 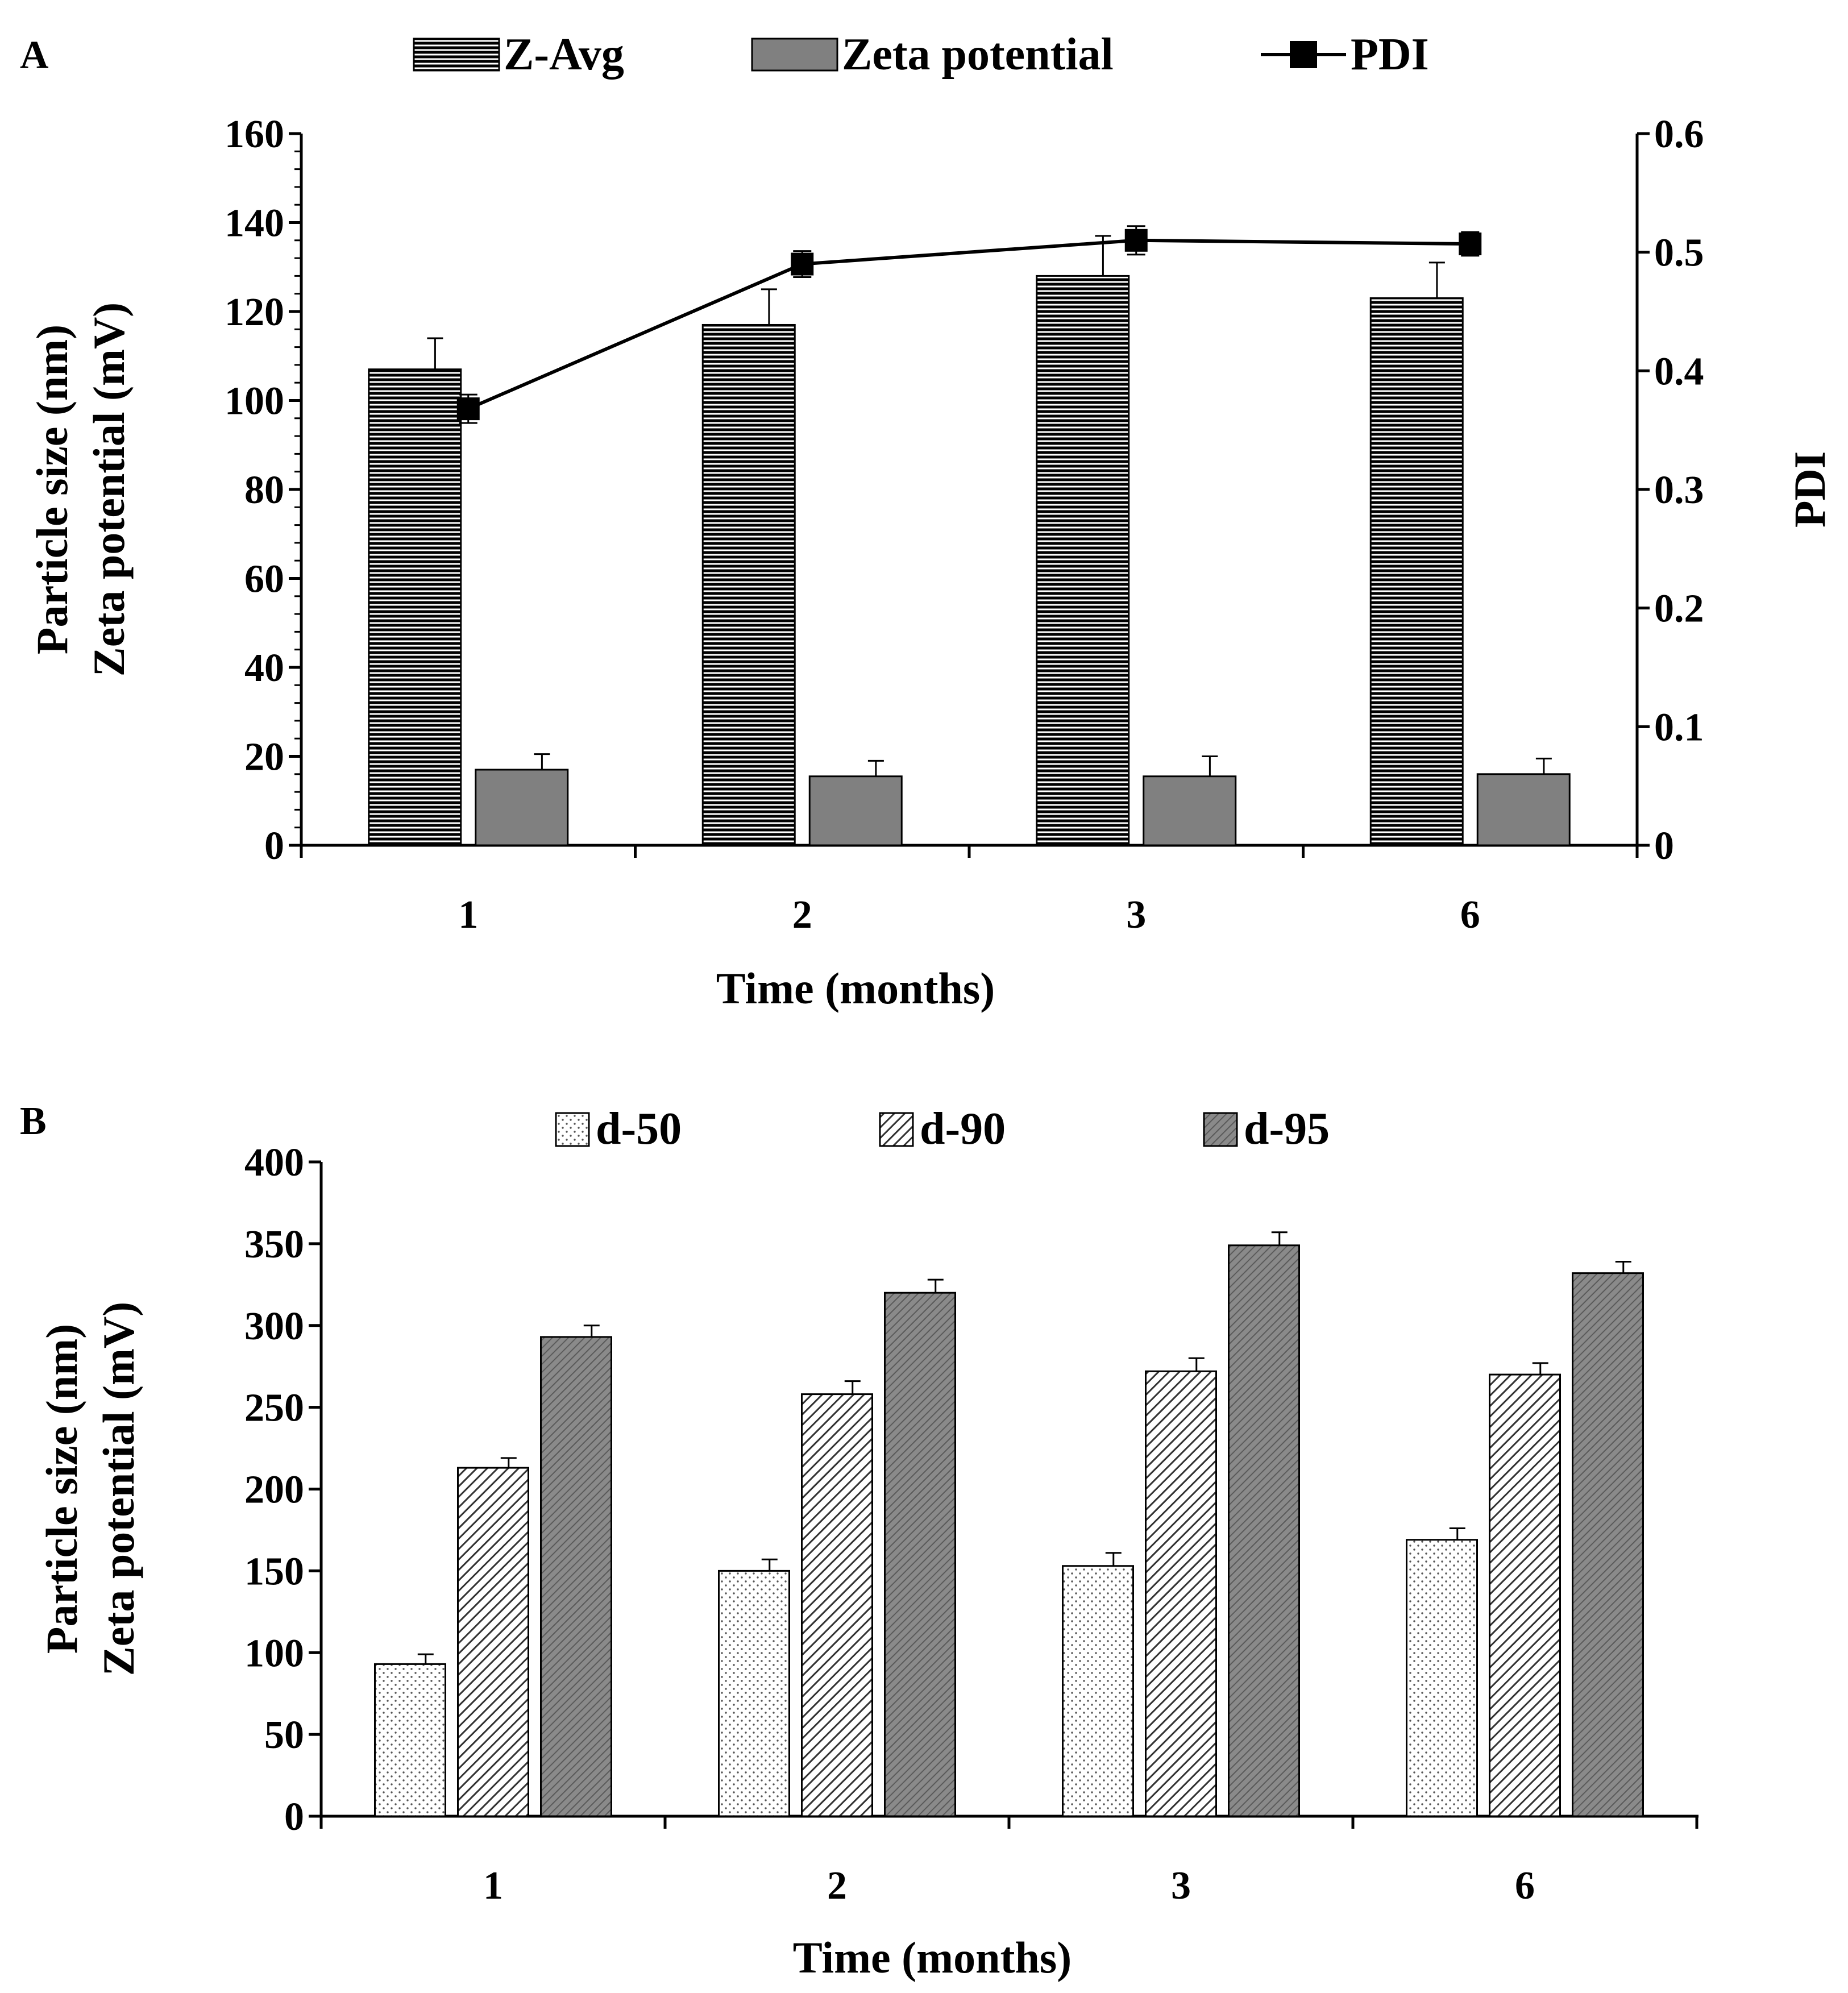 What do you see at coordinates (1810, 490) in the screenshot?
I see `panel-a-y2-title: PDI` at bounding box center [1810, 490].